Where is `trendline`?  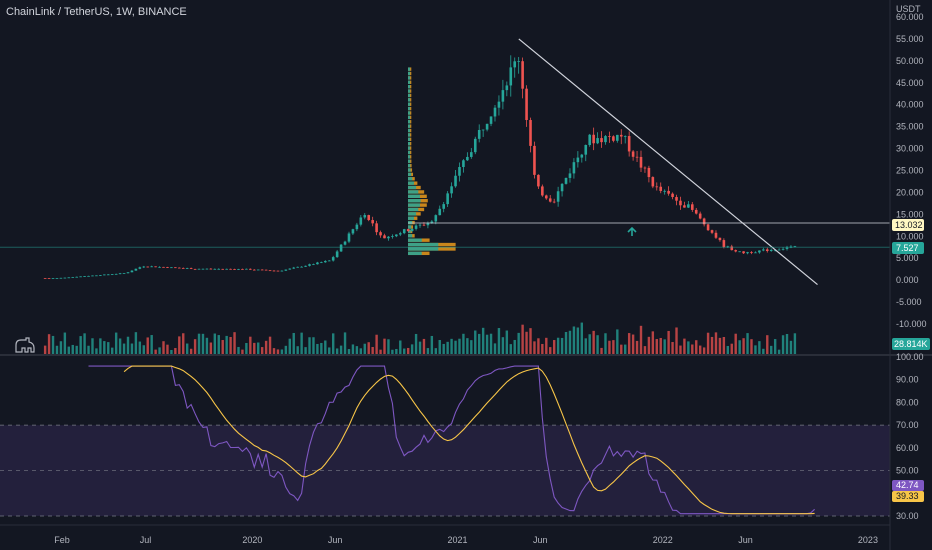
trendline is located at coordinates (668, 161).